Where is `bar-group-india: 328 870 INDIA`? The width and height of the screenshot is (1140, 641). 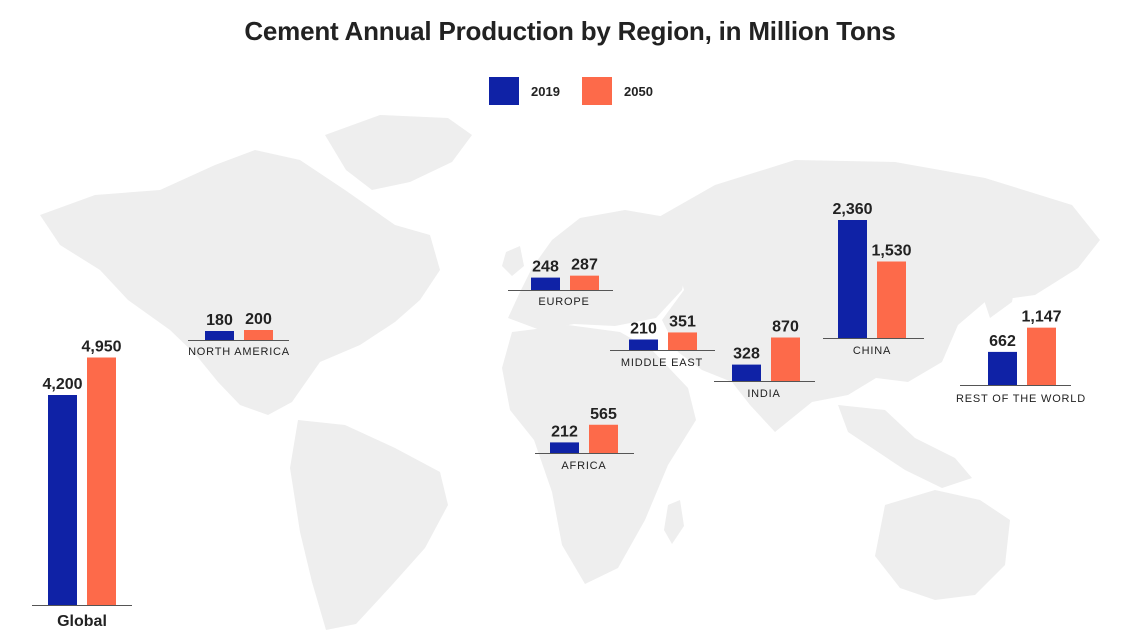 bar-group-india: 328 870 INDIA is located at coordinates (764, 359).